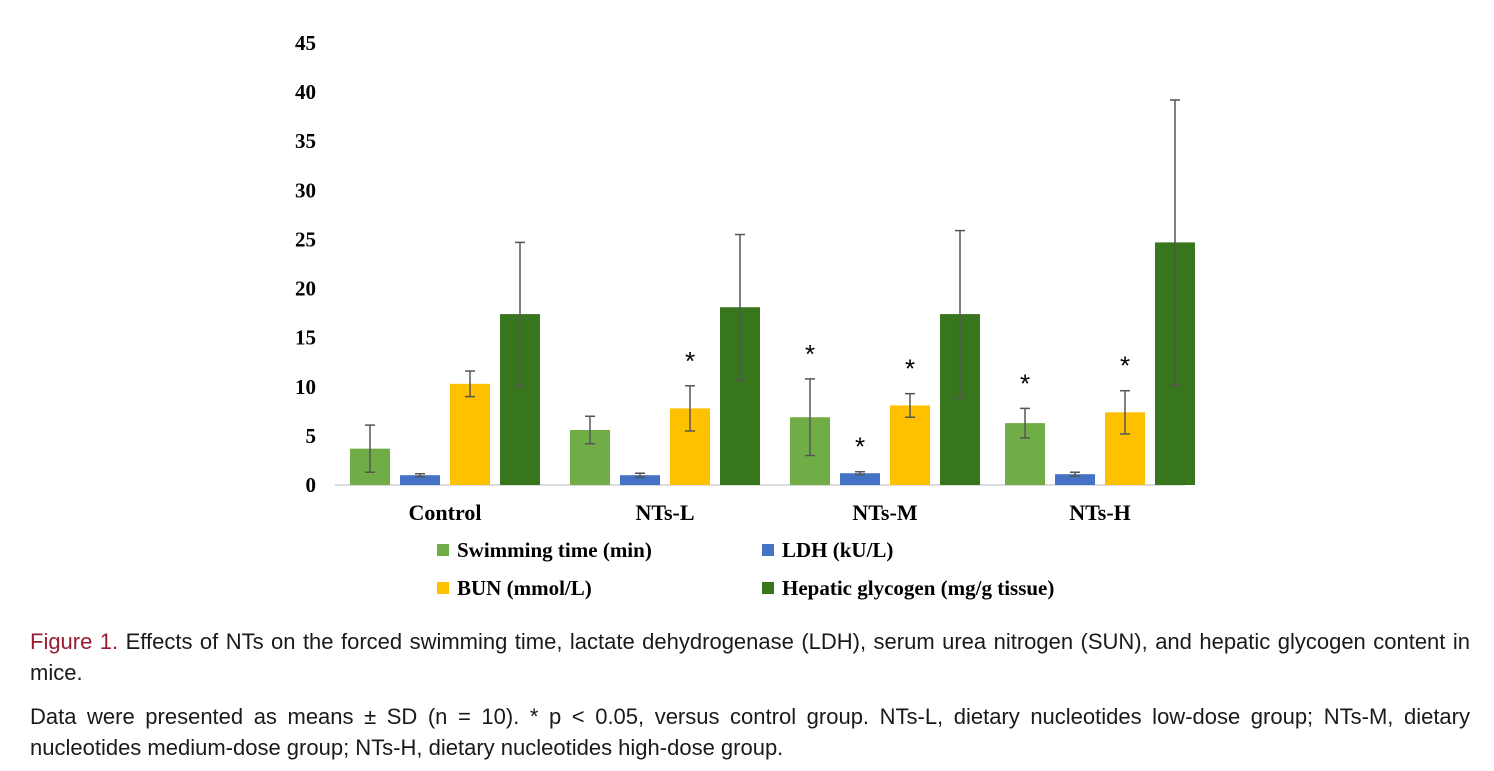  Describe the element at coordinates (305, 190) in the screenshot. I see `y-tick-label: 30` at that location.